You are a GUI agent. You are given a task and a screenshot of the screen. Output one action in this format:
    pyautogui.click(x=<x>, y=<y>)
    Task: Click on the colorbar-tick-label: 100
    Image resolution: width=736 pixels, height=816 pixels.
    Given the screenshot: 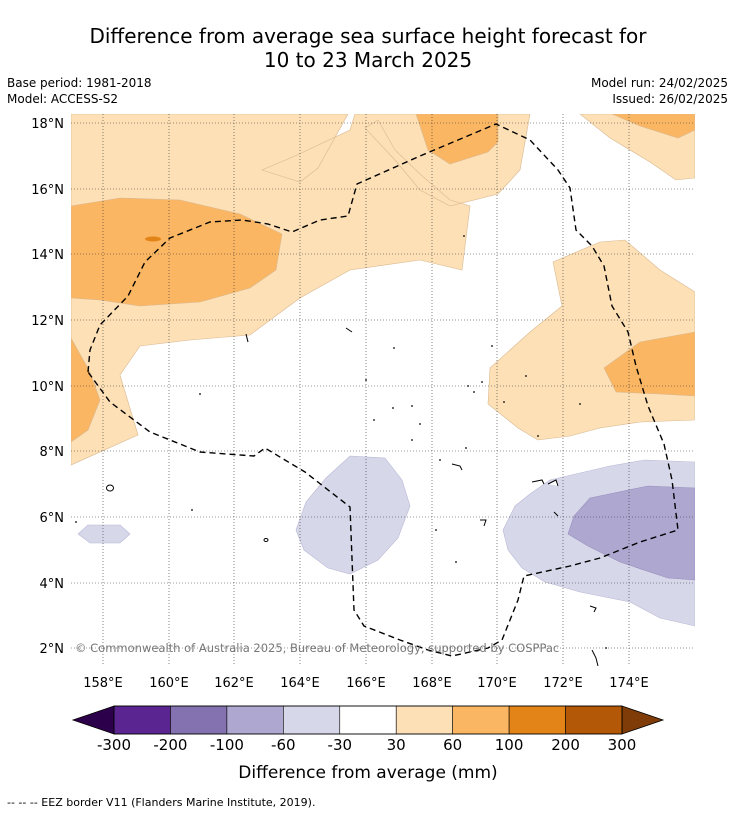 What is the action you would take?
    pyautogui.click(x=509, y=745)
    